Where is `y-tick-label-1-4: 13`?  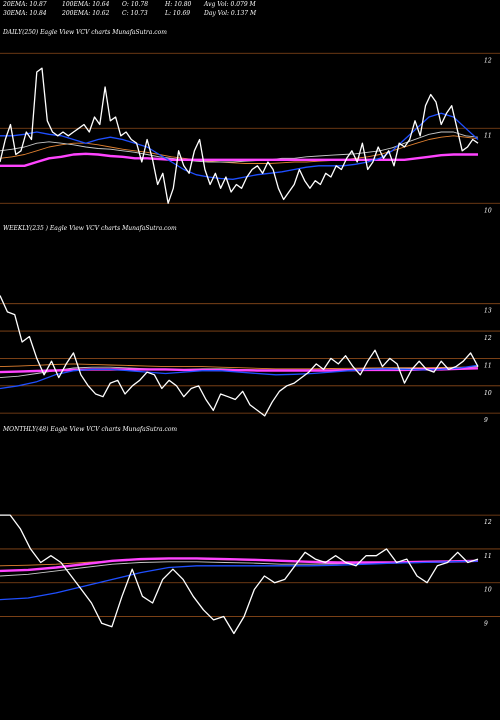 y-tick-label-1-4: 13 is located at coordinates (488, 311).